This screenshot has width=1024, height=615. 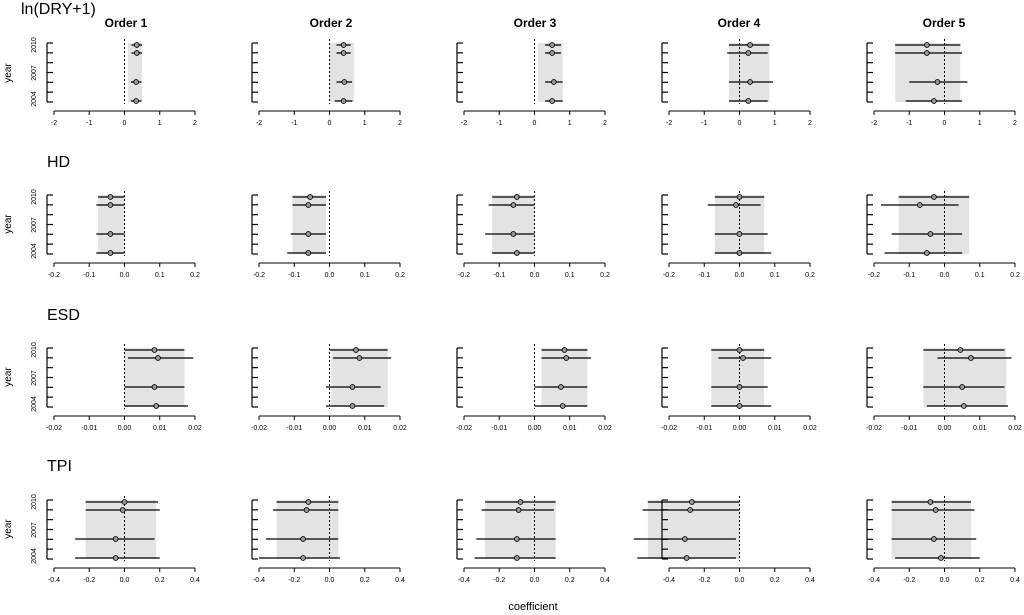 What do you see at coordinates (34, 530) in the screenshot?
I see `year-tick-label: 2007` at bounding box center [34, 530].